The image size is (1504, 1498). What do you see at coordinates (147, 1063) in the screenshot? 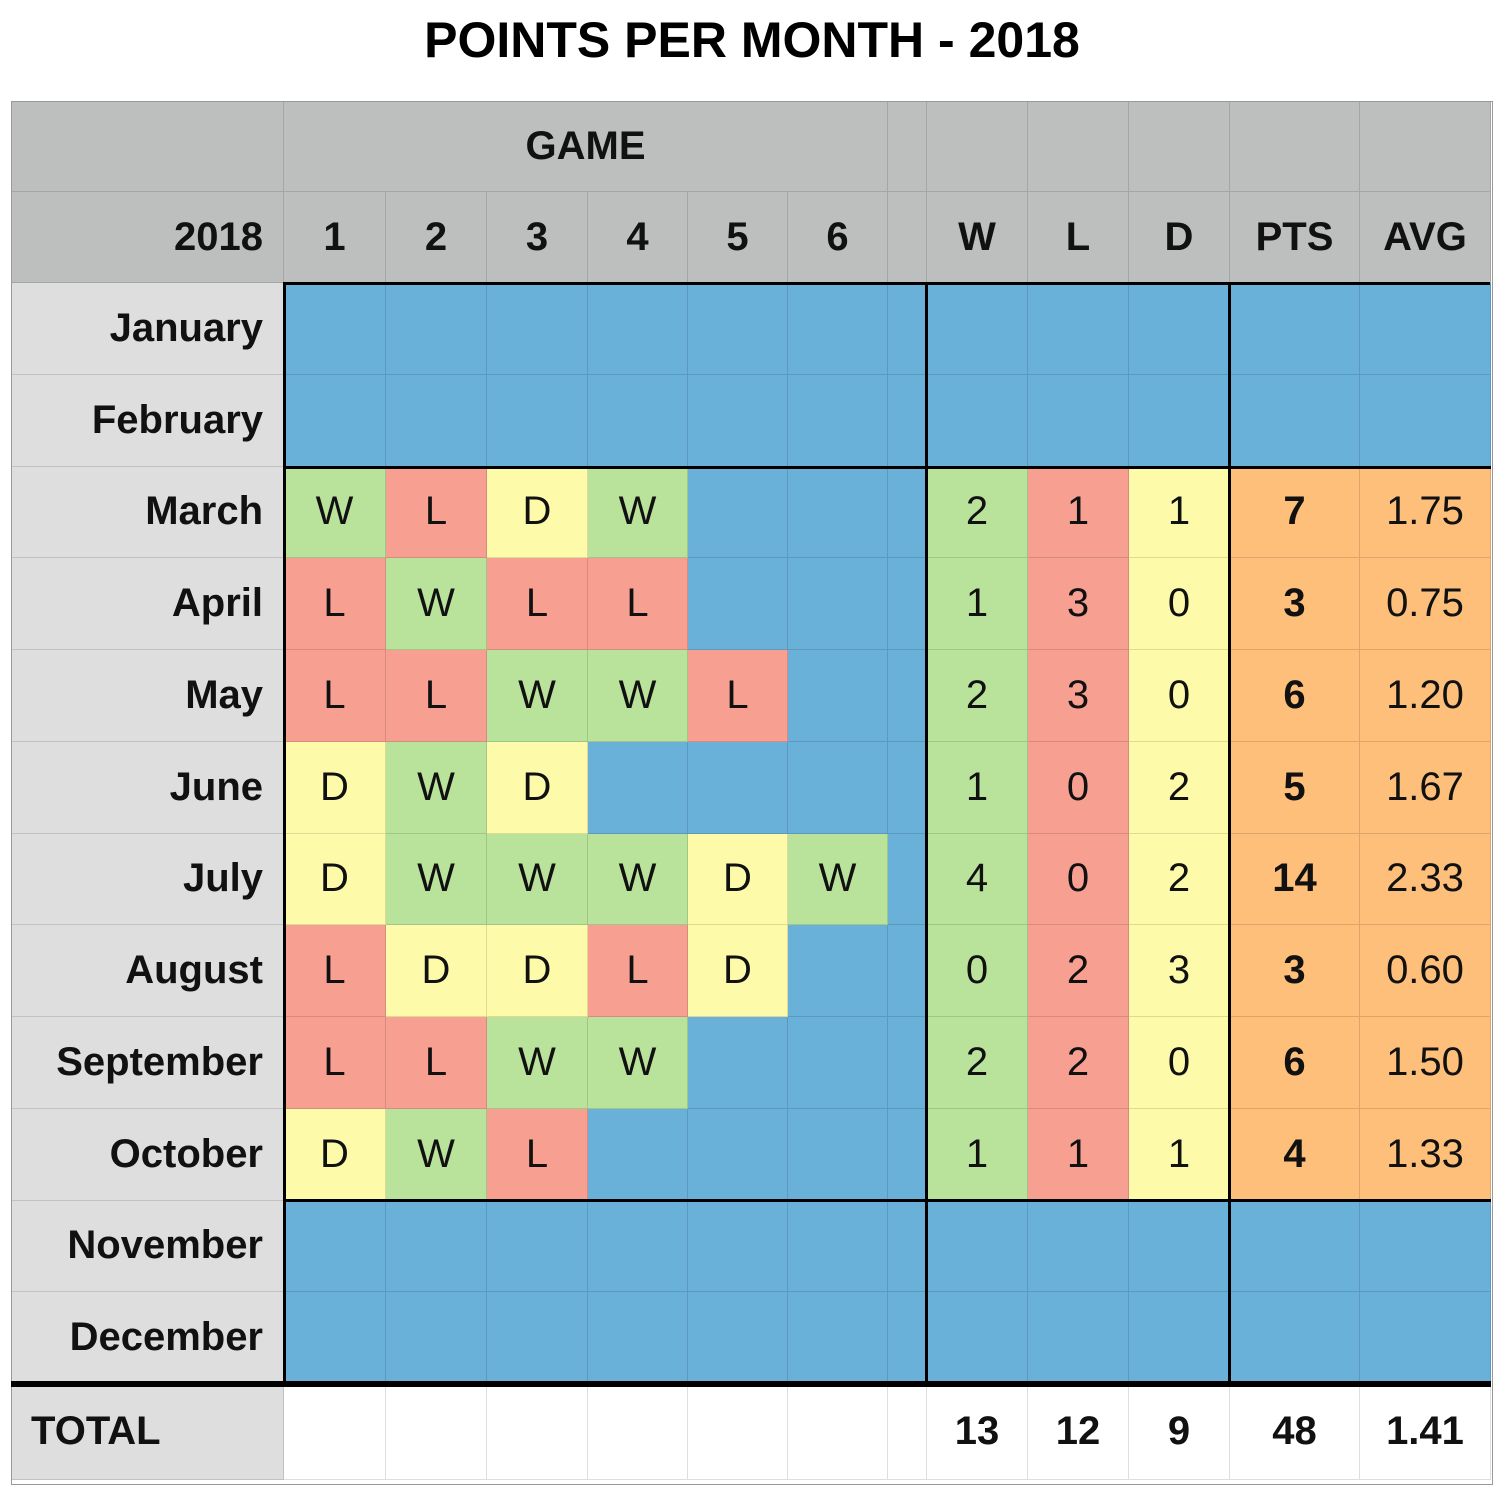
I see `month-label: September` at bounding box center [147, 1063].